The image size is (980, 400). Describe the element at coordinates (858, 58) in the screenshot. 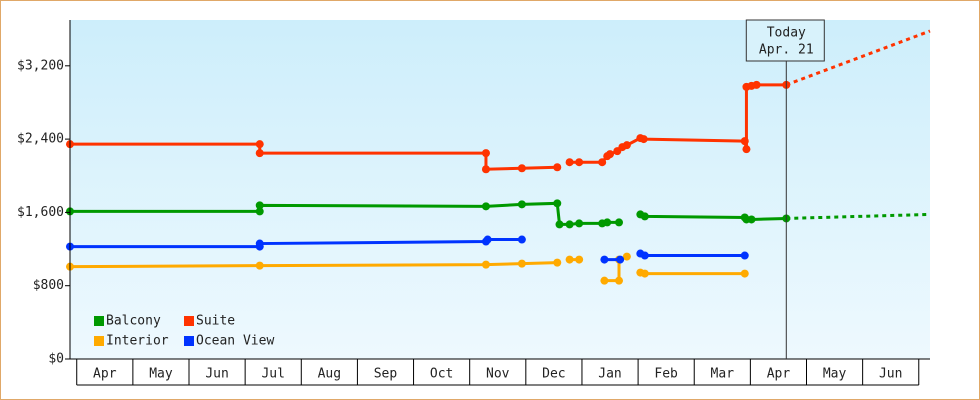

I see `forecast-line` at that location.